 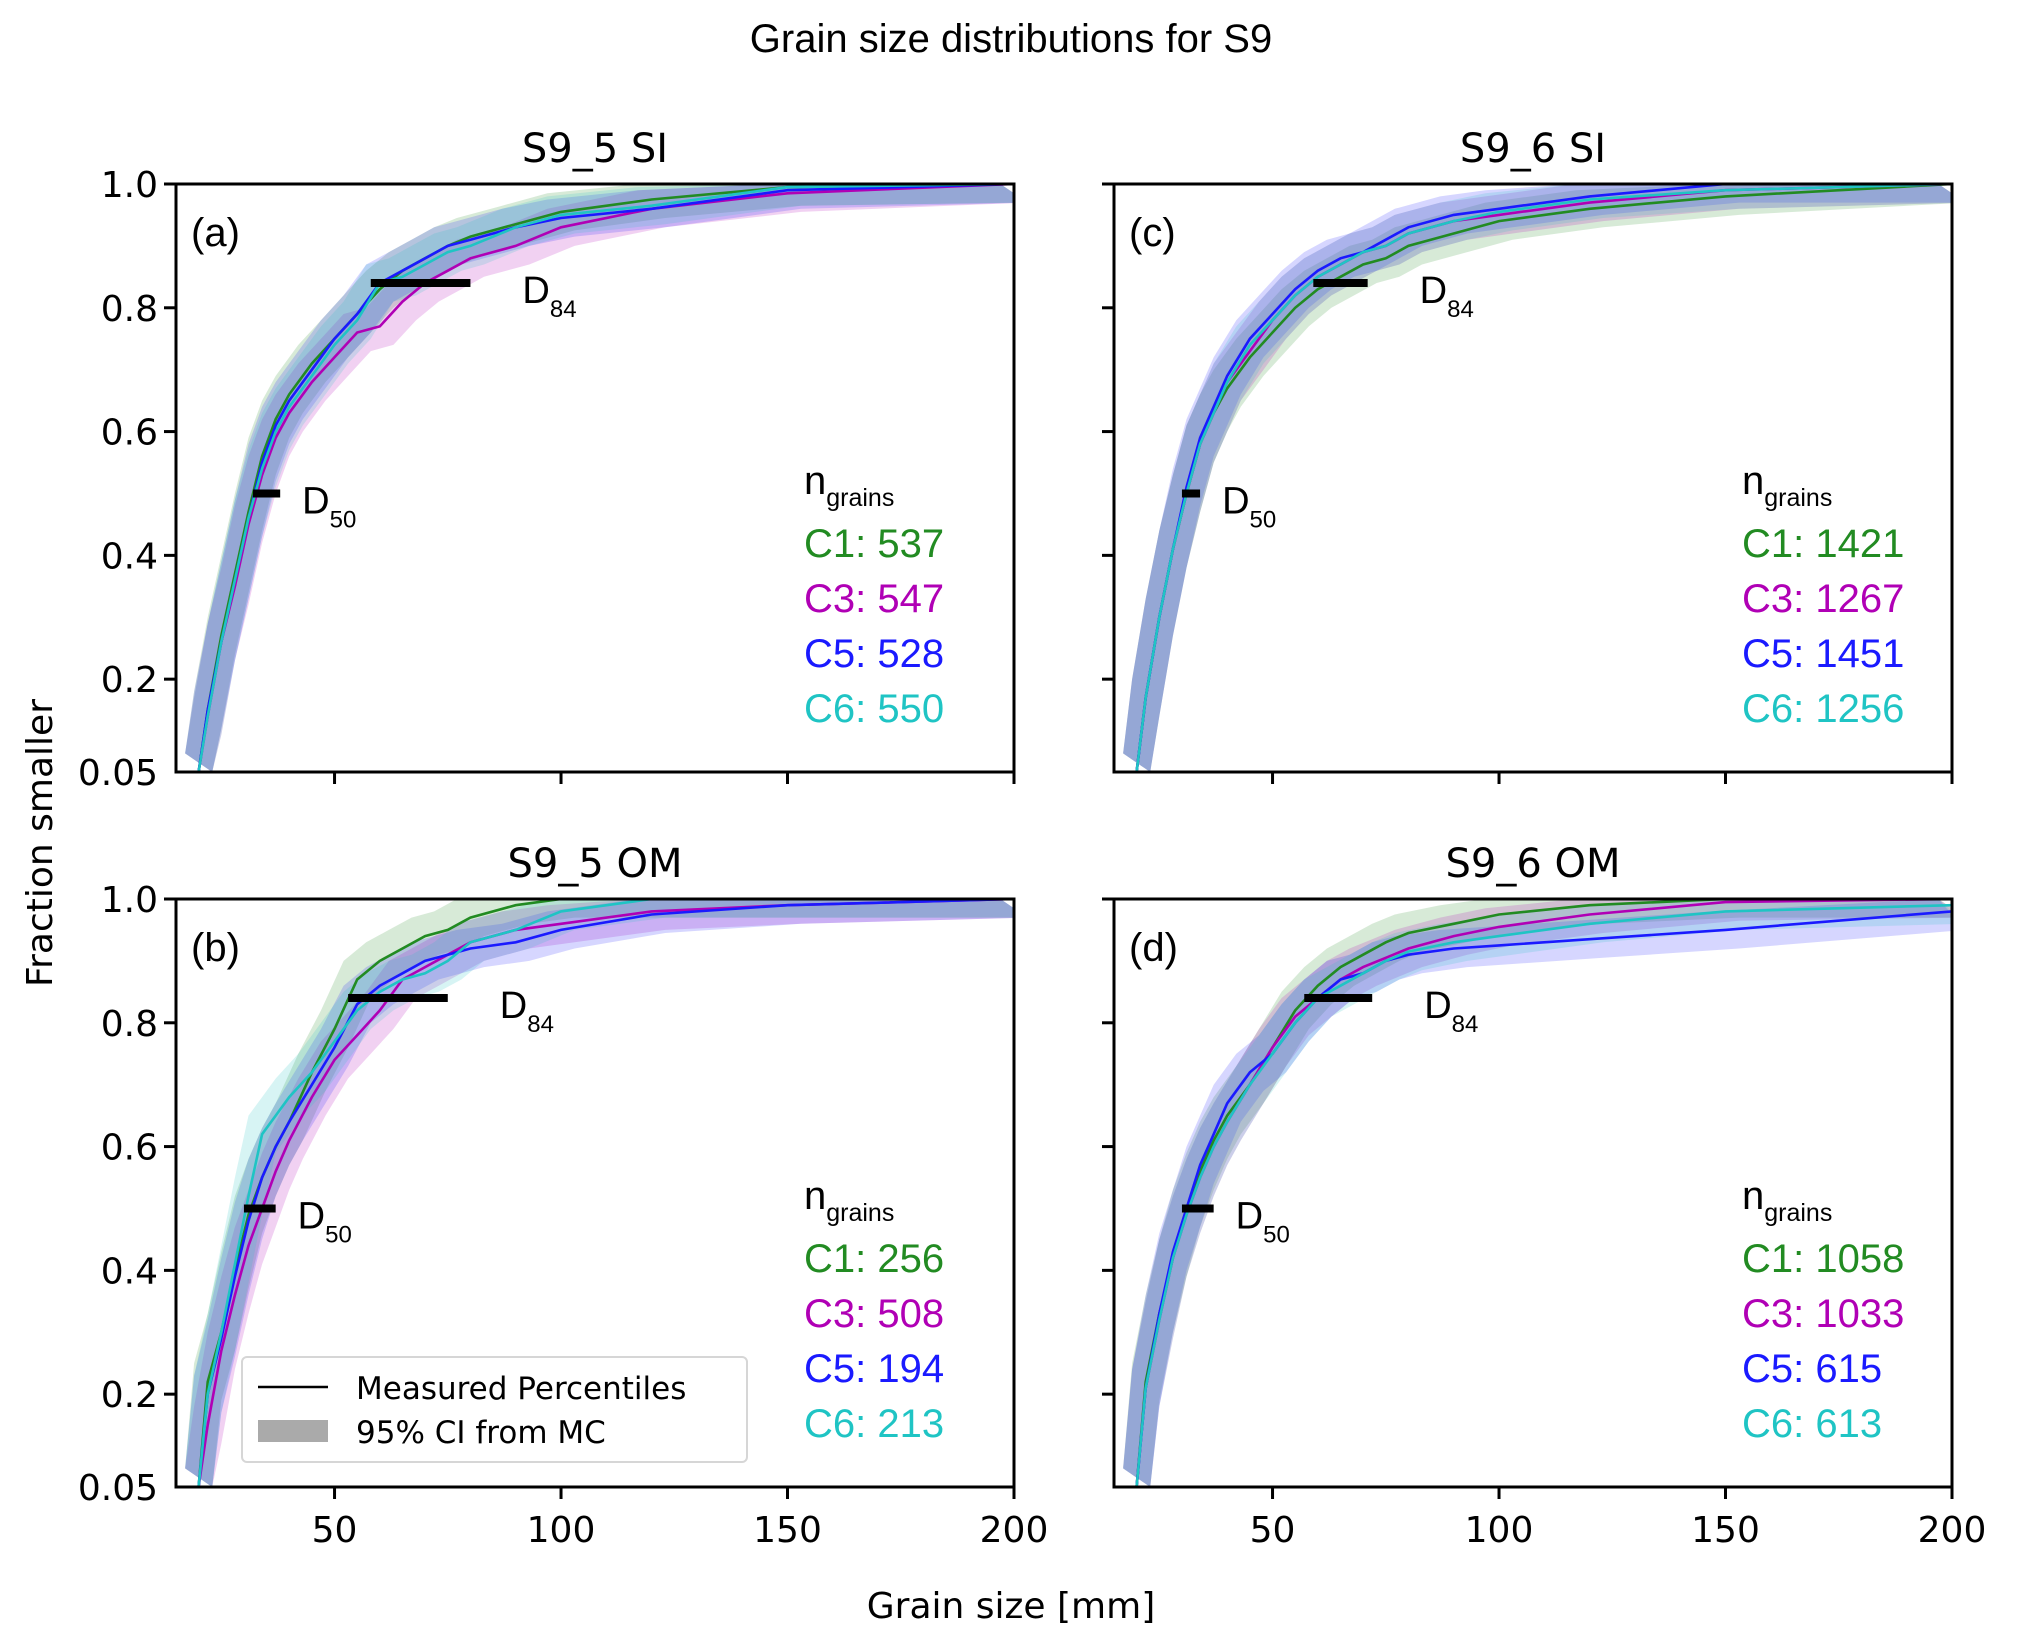 I want to click on count-C3: C3: 1033, so click(x=1823, y=1314).